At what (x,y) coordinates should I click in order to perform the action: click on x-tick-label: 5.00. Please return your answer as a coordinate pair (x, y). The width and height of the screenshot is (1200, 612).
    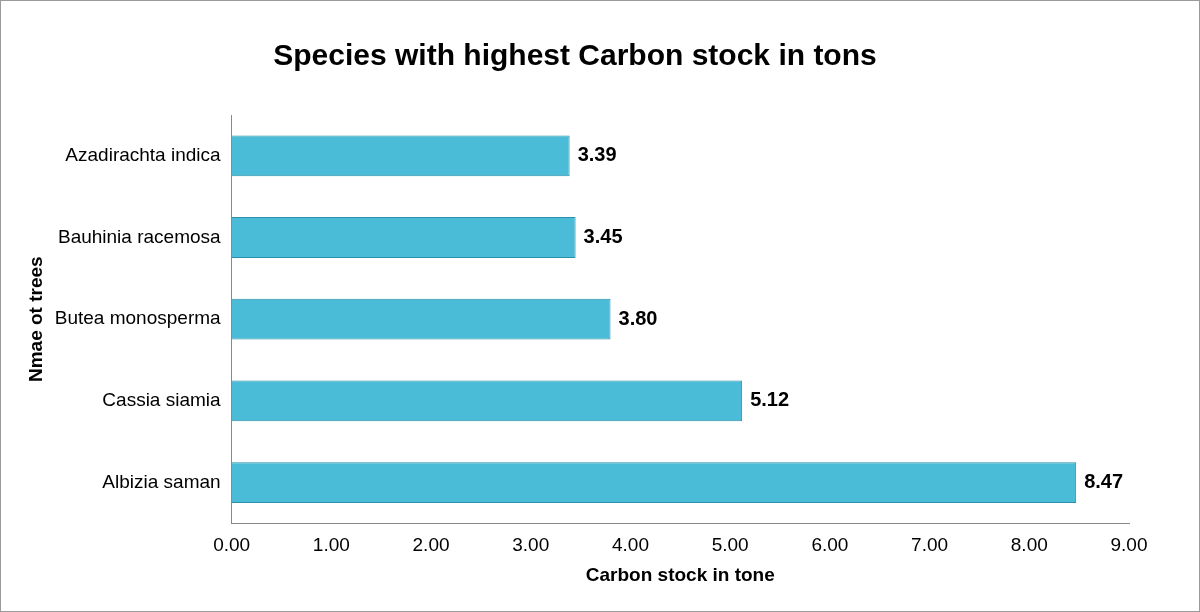
    Looking at the image, I should click on (730, 545).